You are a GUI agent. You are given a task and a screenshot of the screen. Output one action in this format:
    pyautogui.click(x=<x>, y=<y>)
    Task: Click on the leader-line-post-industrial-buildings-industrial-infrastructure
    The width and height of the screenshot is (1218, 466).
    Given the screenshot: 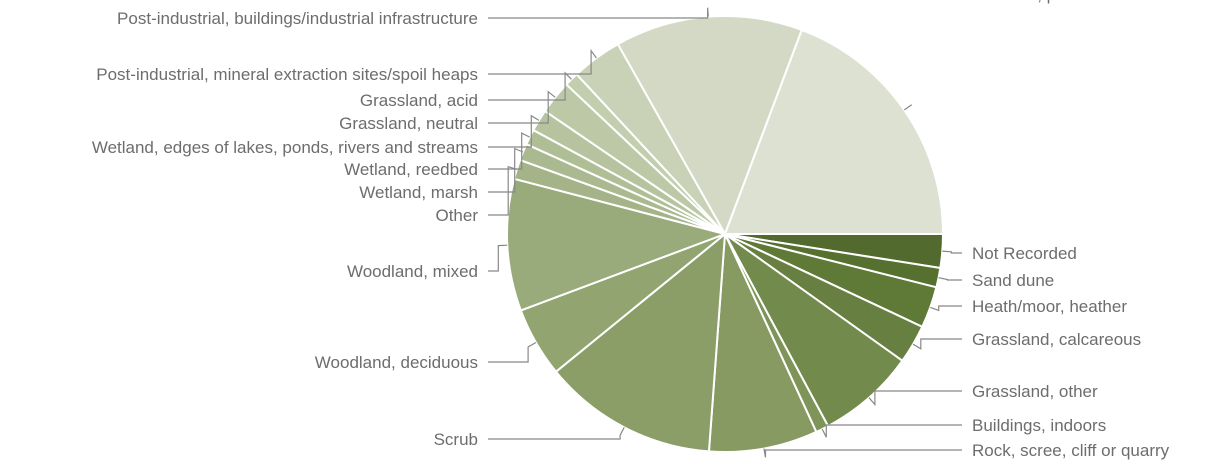 What is the action you would take?
    pyautogui.click(x=598, y=13)
    